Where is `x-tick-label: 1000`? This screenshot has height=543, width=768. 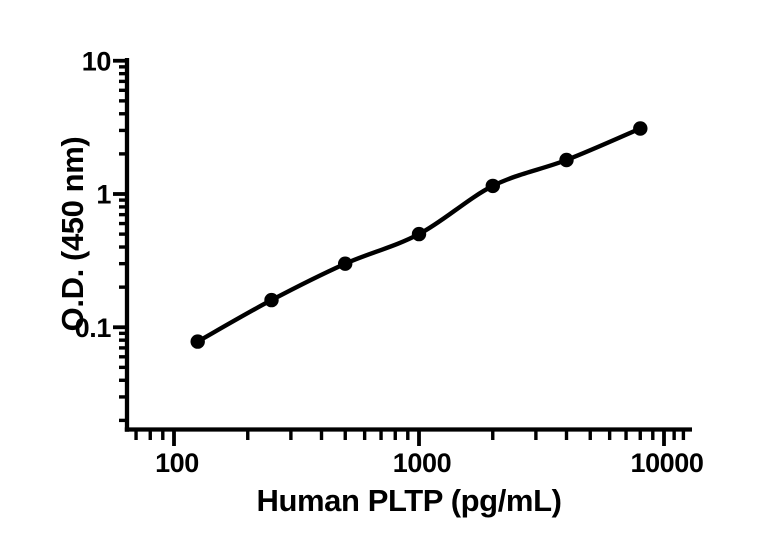
x-tick-label: 1000 is located at coordinates (422, 463).